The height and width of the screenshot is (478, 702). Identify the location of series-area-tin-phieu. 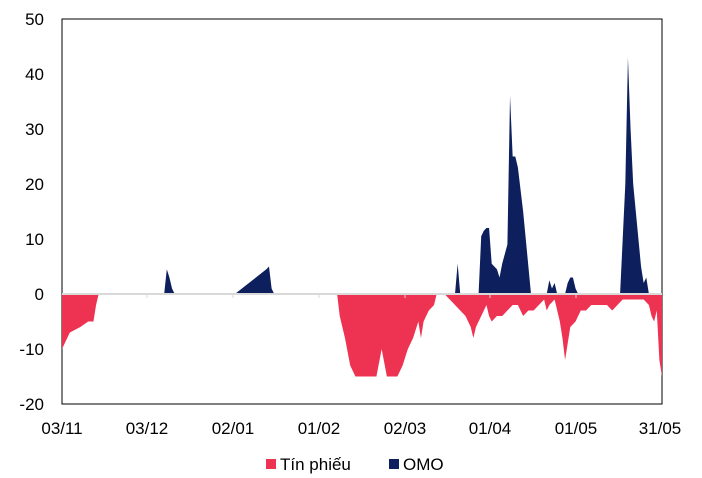
(362, 335).